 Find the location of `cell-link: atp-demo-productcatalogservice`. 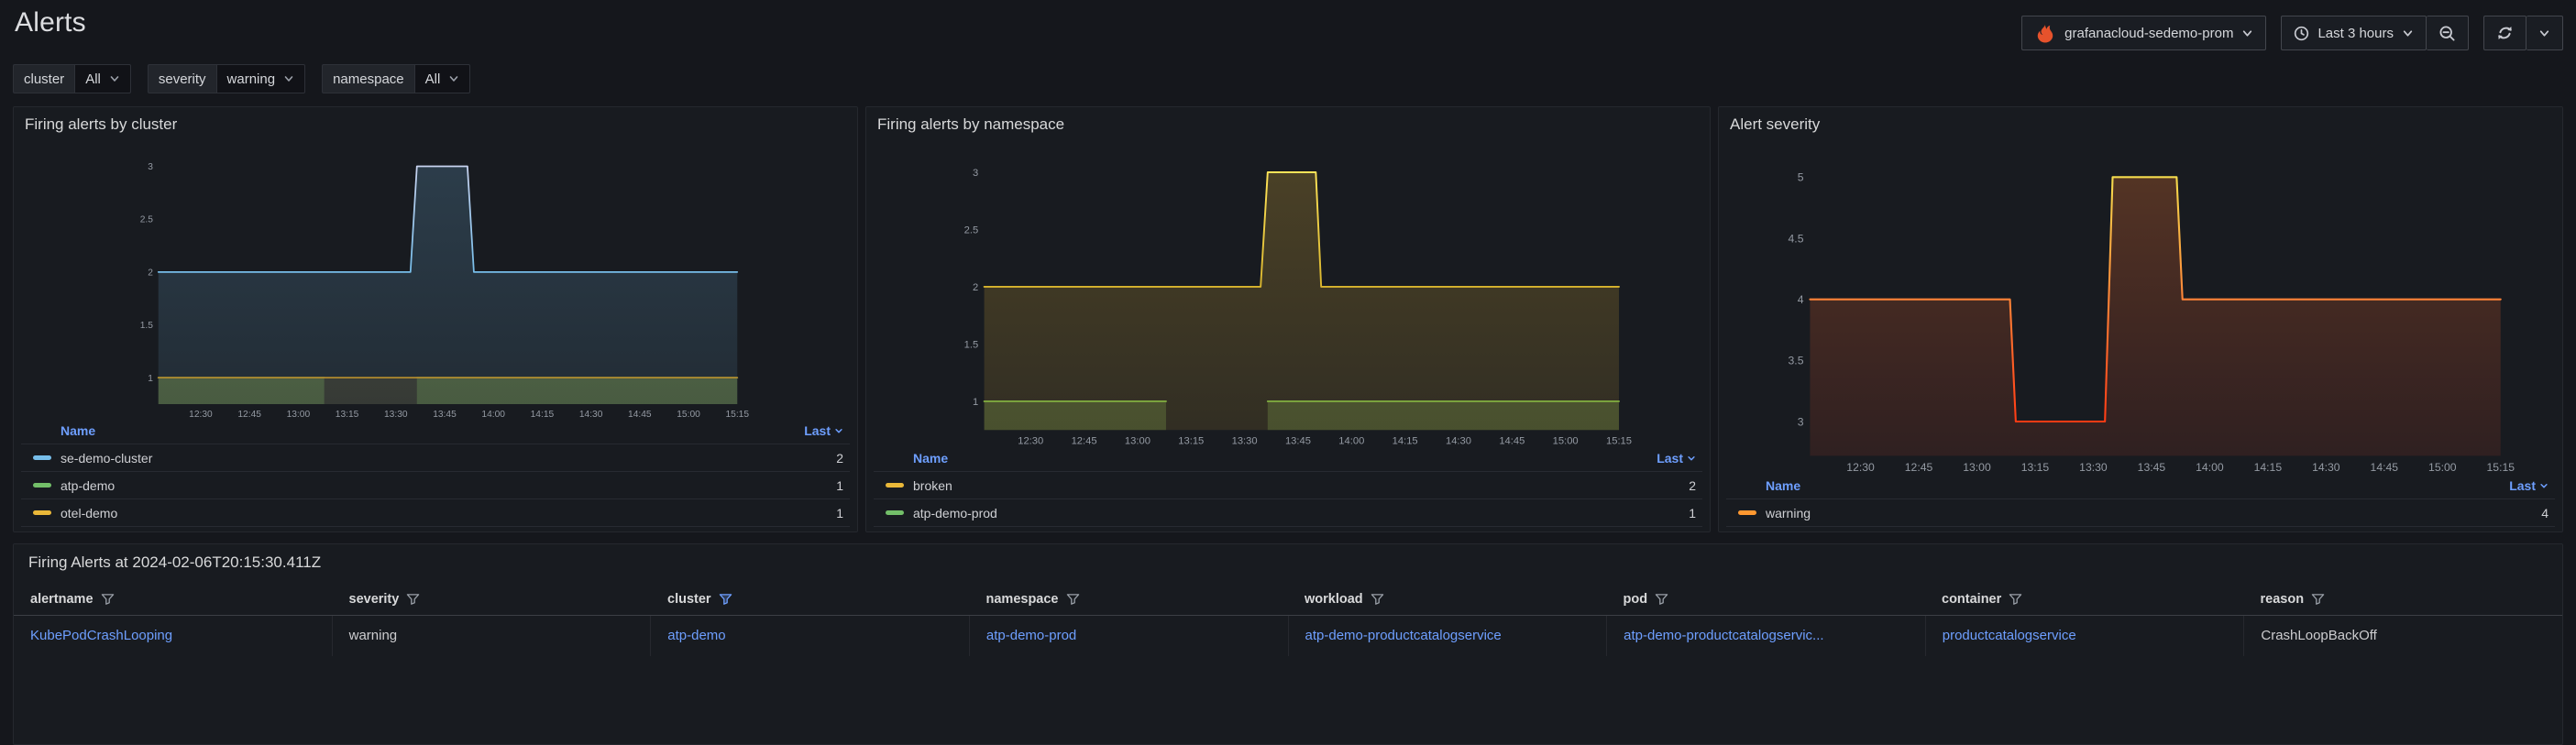

cell-link: atp-demo-productcatalogservice is located at coordinates (1403, 635).